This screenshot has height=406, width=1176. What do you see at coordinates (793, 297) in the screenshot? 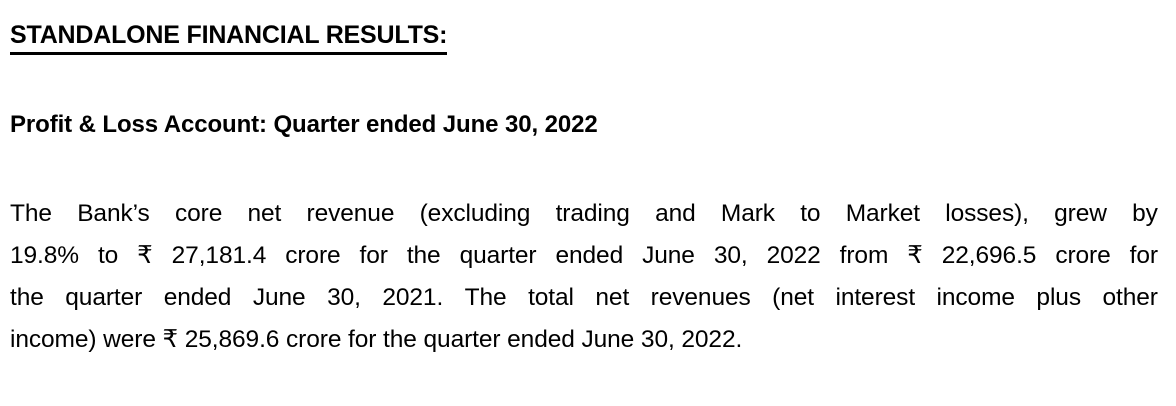
I see `word: (net` at bounding box center [793, 297].